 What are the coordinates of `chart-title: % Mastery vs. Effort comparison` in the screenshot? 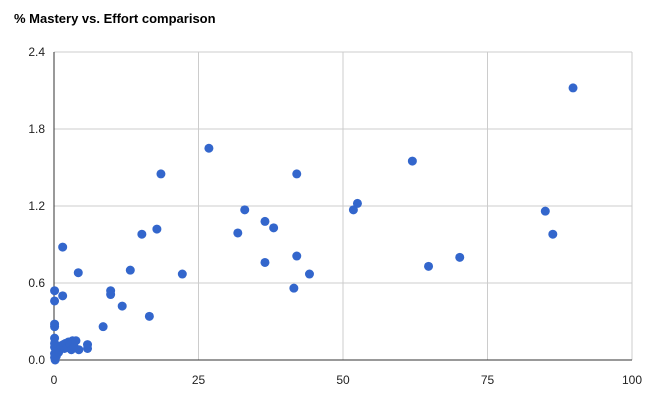 It's located at (115, 18).